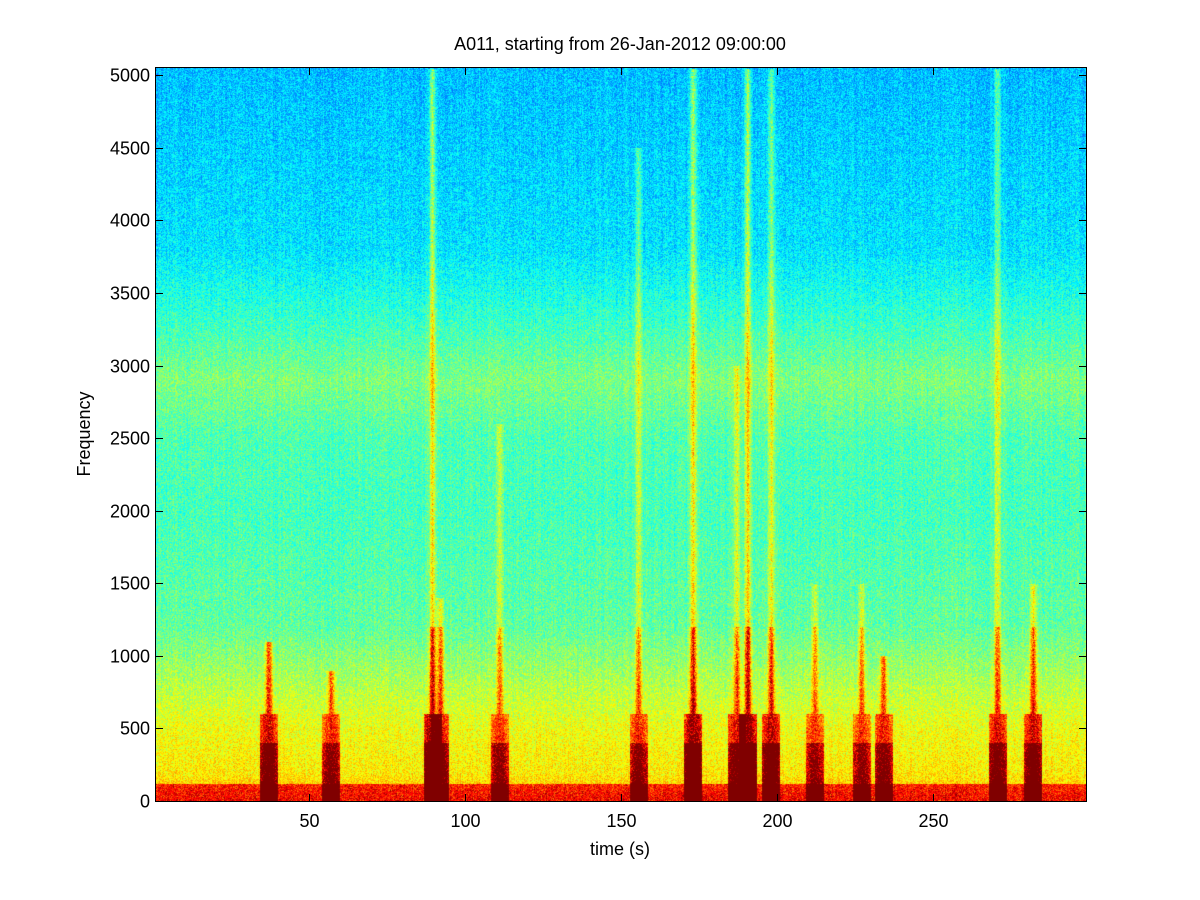  What do you see at coordinates (309, 821) in the screenshot?
I see `x-tick-label: 50` at bounding box center [309, 821].